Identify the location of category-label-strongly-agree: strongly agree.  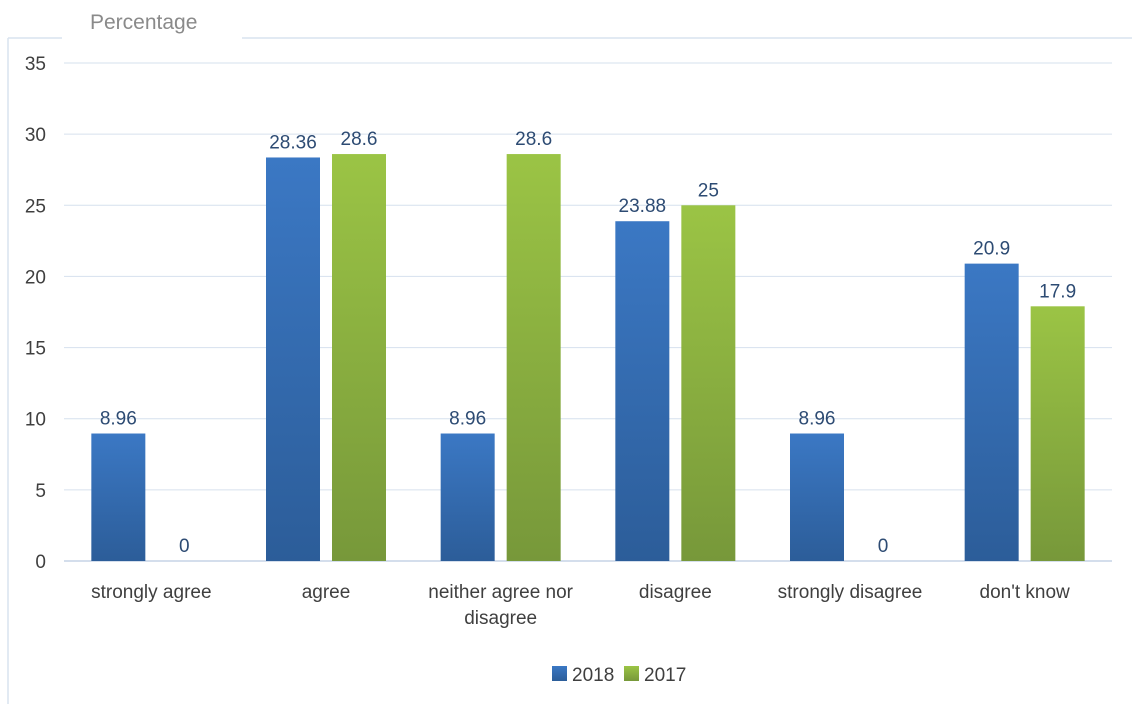
(151, 592).